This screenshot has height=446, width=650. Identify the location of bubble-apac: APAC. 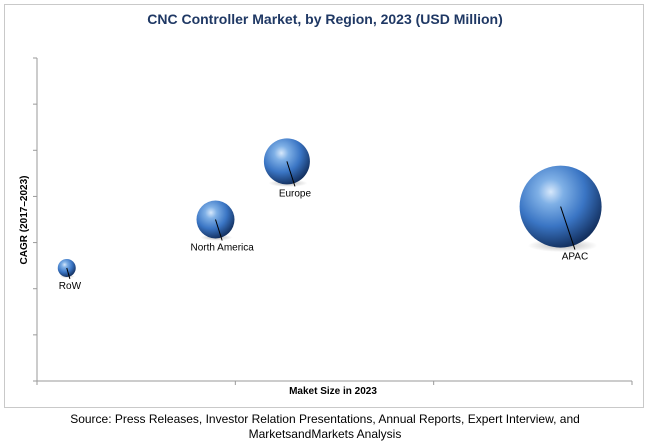
(560, 214).